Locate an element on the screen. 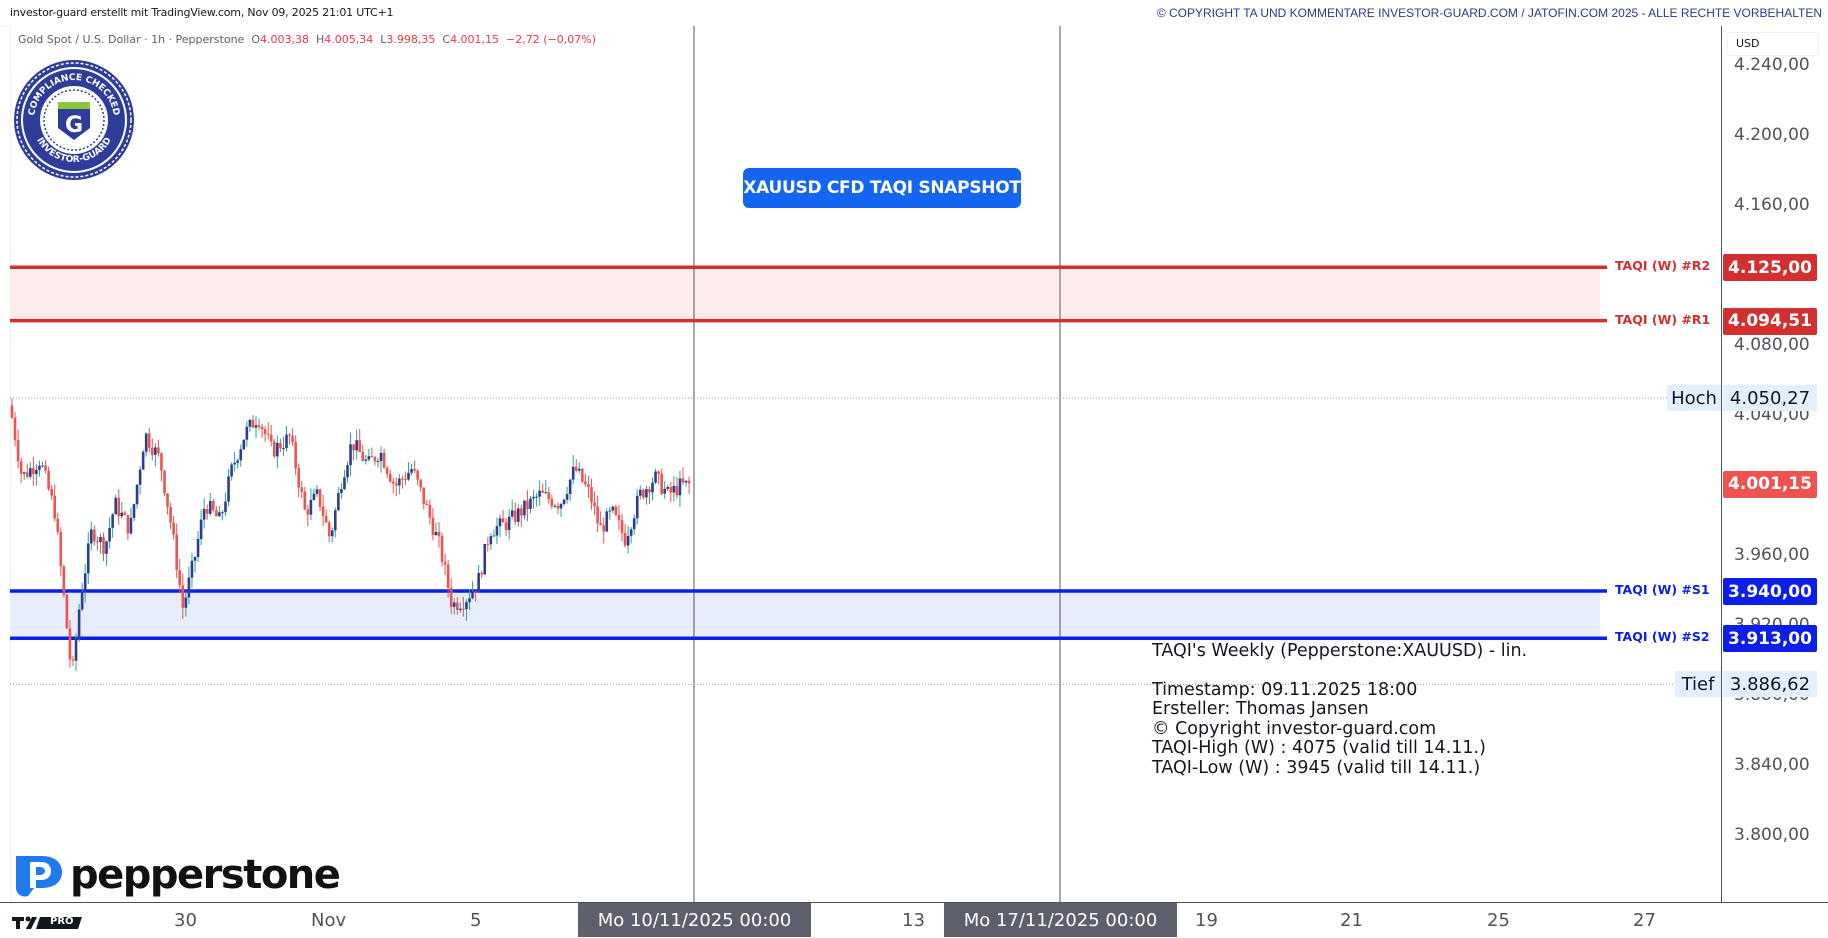  svg-text: G is located at coordinates (74, 125).